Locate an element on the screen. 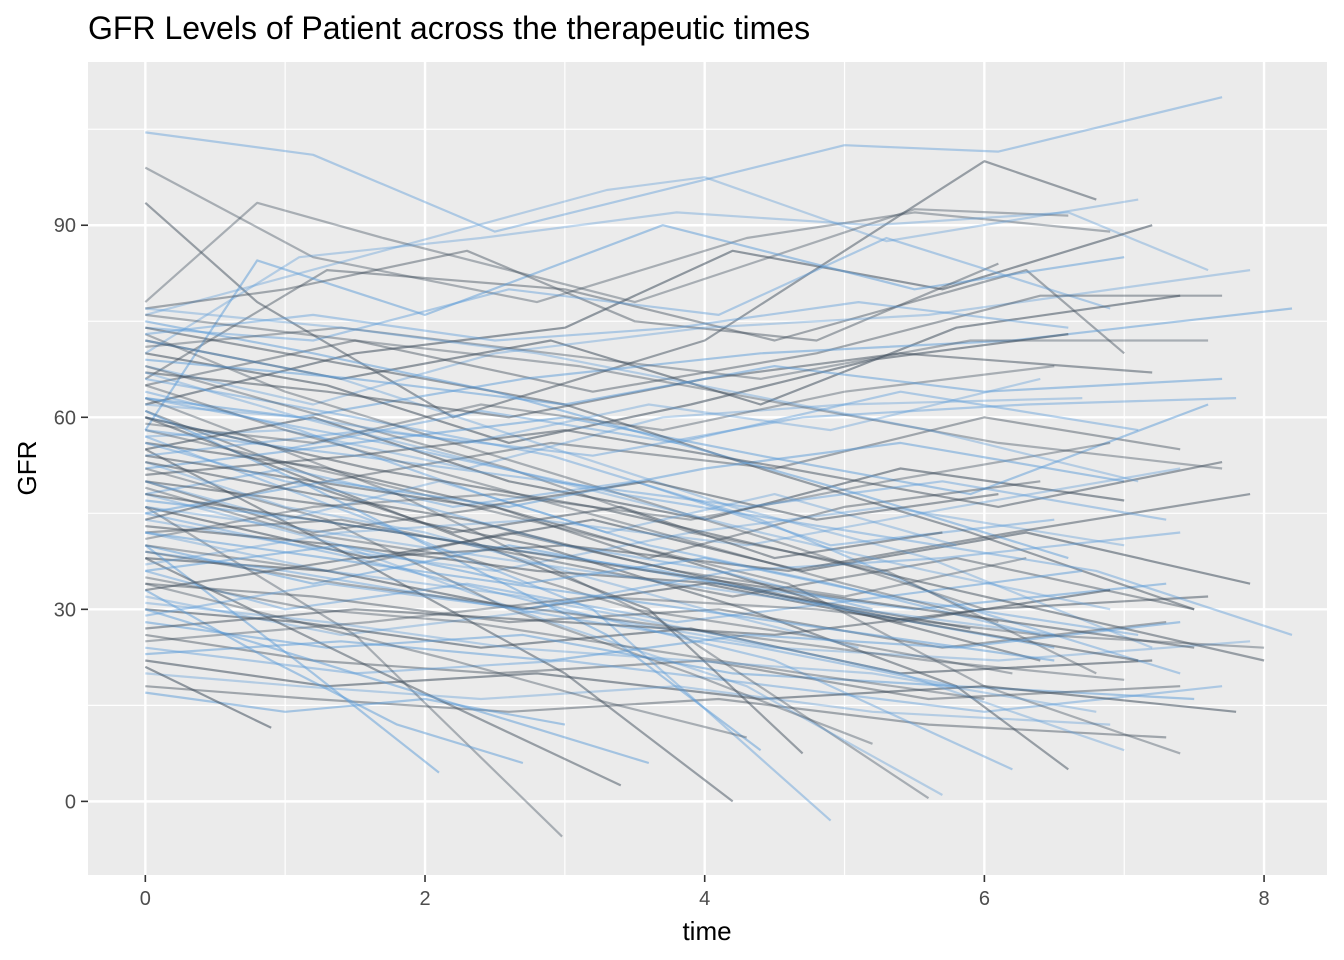 The height and width of the screenshot is (960, 1344). x-tick-label: 0 is located at coordinates (145, 899).